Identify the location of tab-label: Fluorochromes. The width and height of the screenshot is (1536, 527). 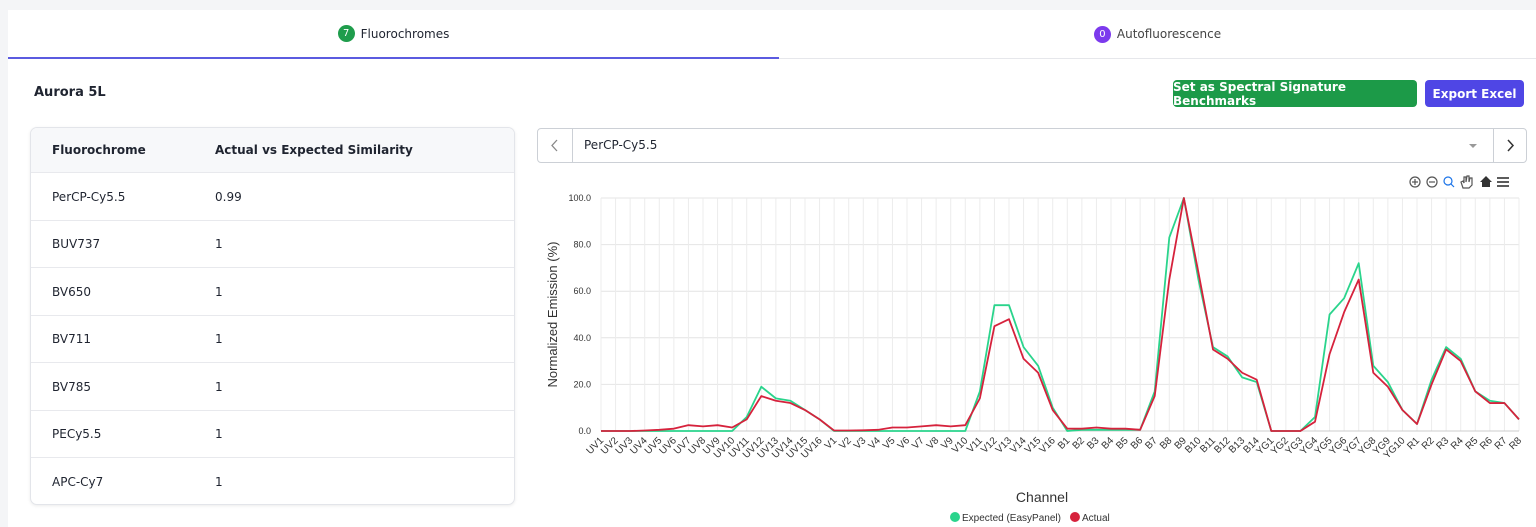
(405, 33).